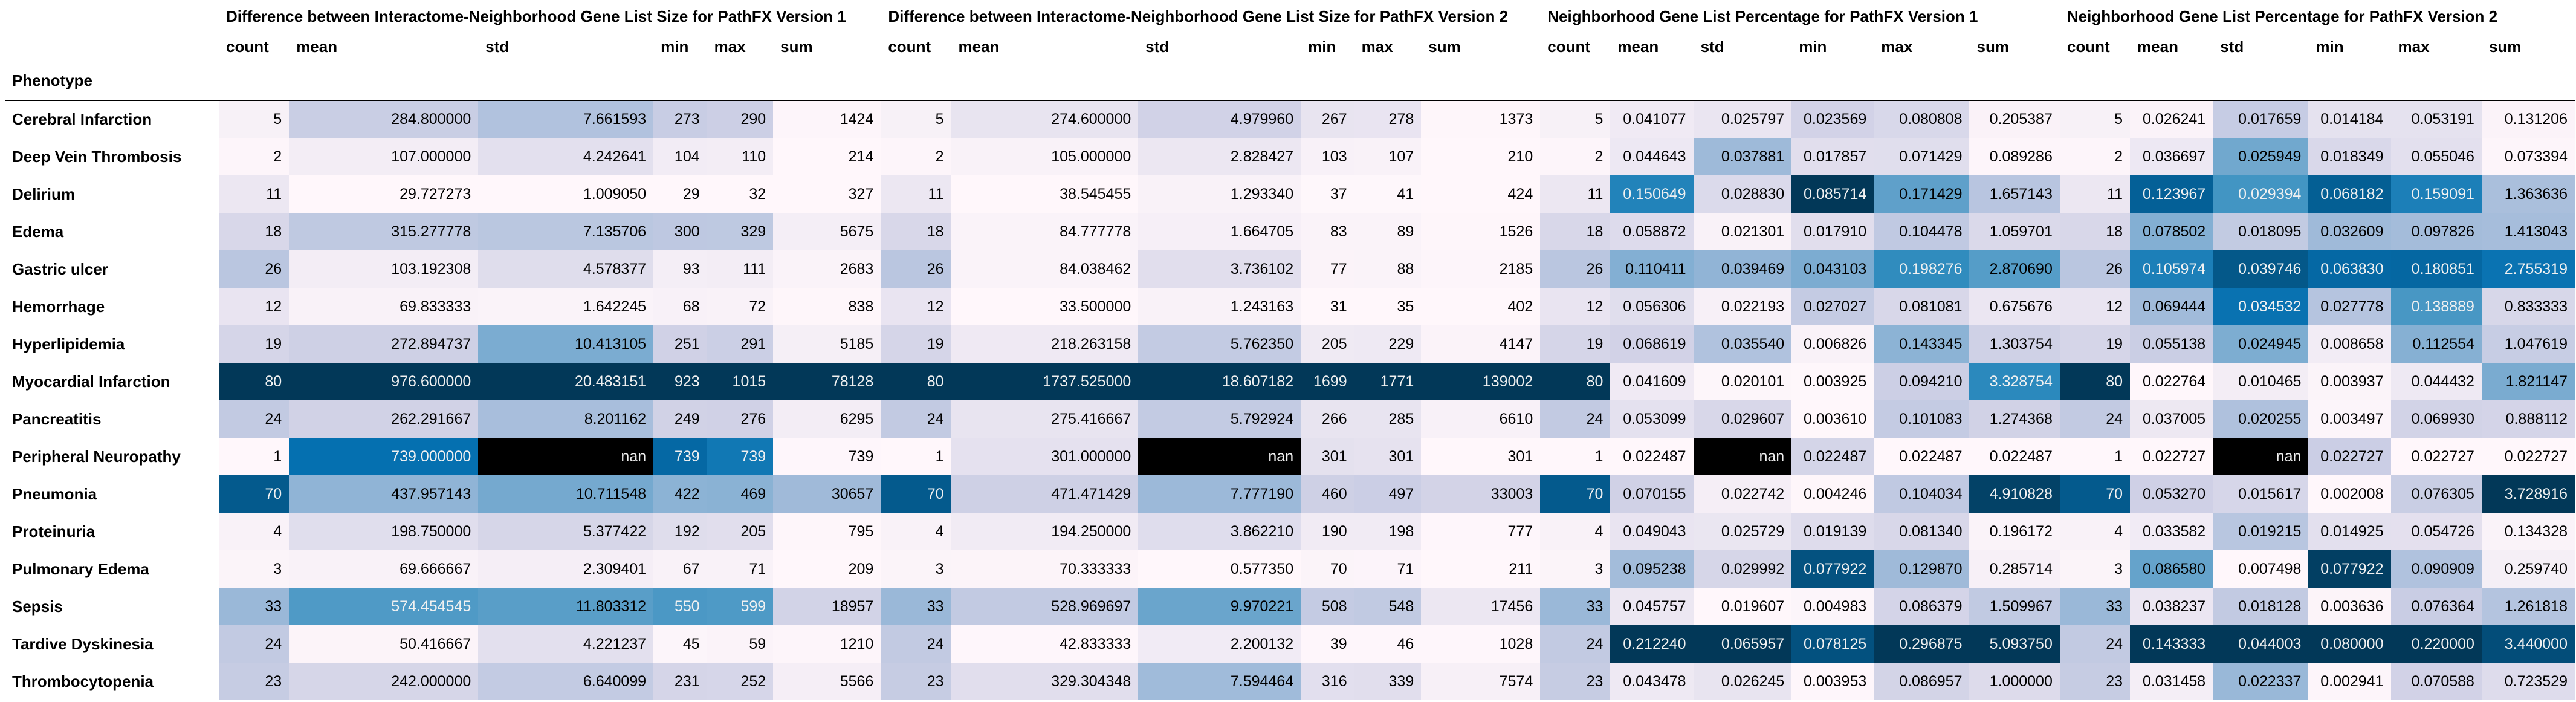  What do you see at coordinates (2349, 606) in the screenshot?
I see `cell-min: 0.003636` at bounding box center [2349, 606].